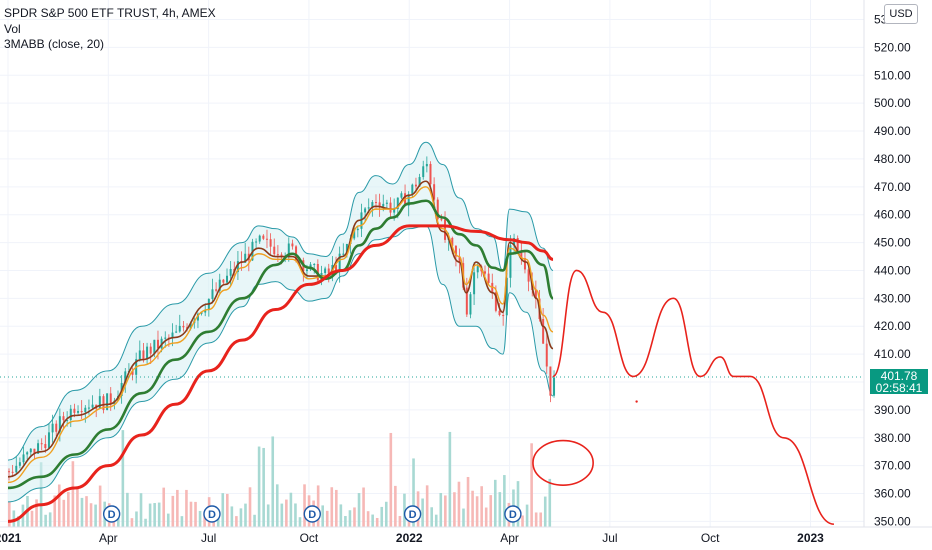  I want to click on price-tick-label: 390.00, so click(892, 410).